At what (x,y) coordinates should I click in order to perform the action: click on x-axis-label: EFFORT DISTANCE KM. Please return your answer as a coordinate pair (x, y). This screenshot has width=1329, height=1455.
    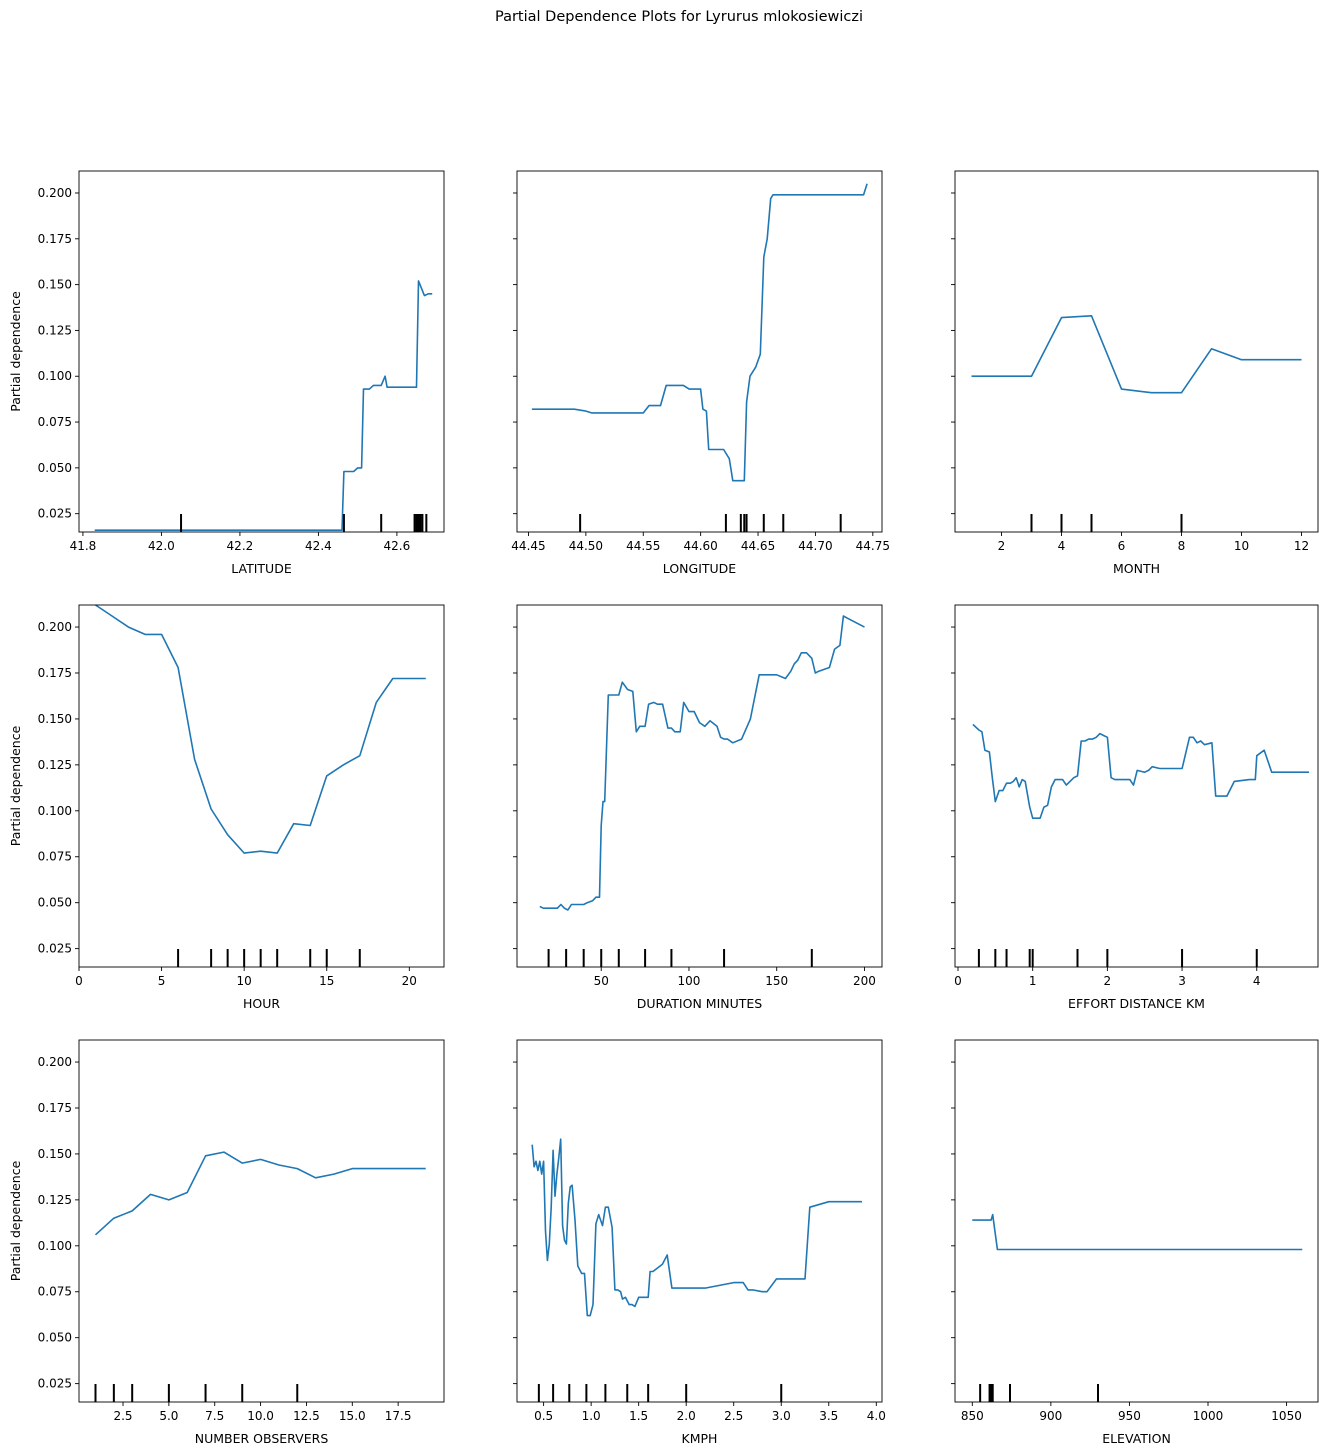
    Looking at the image, I should click on (1136, 1003).